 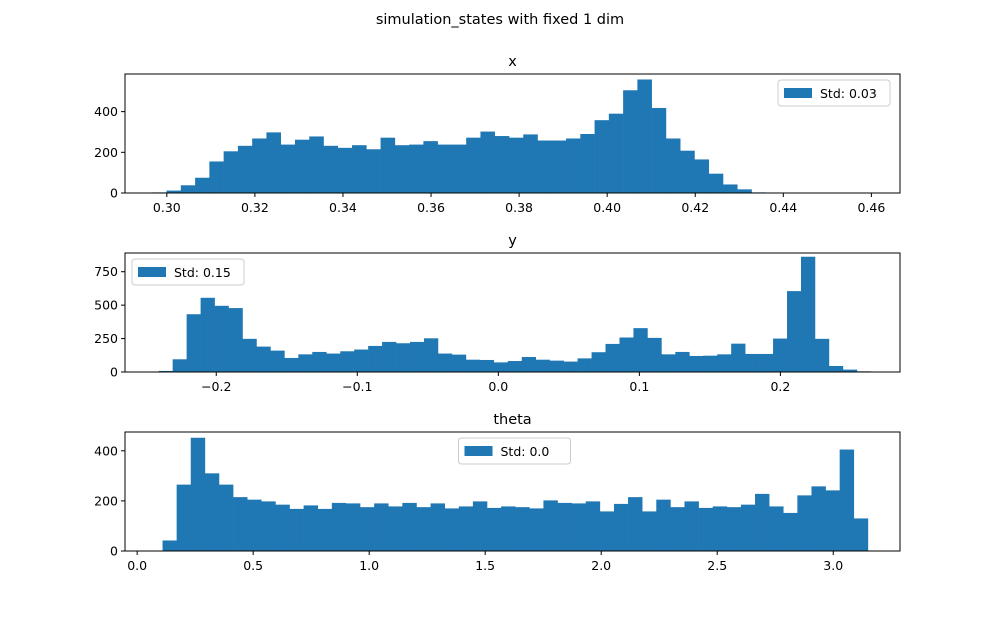 I want to click on subplot-title: y, so click(x=512, y=241).